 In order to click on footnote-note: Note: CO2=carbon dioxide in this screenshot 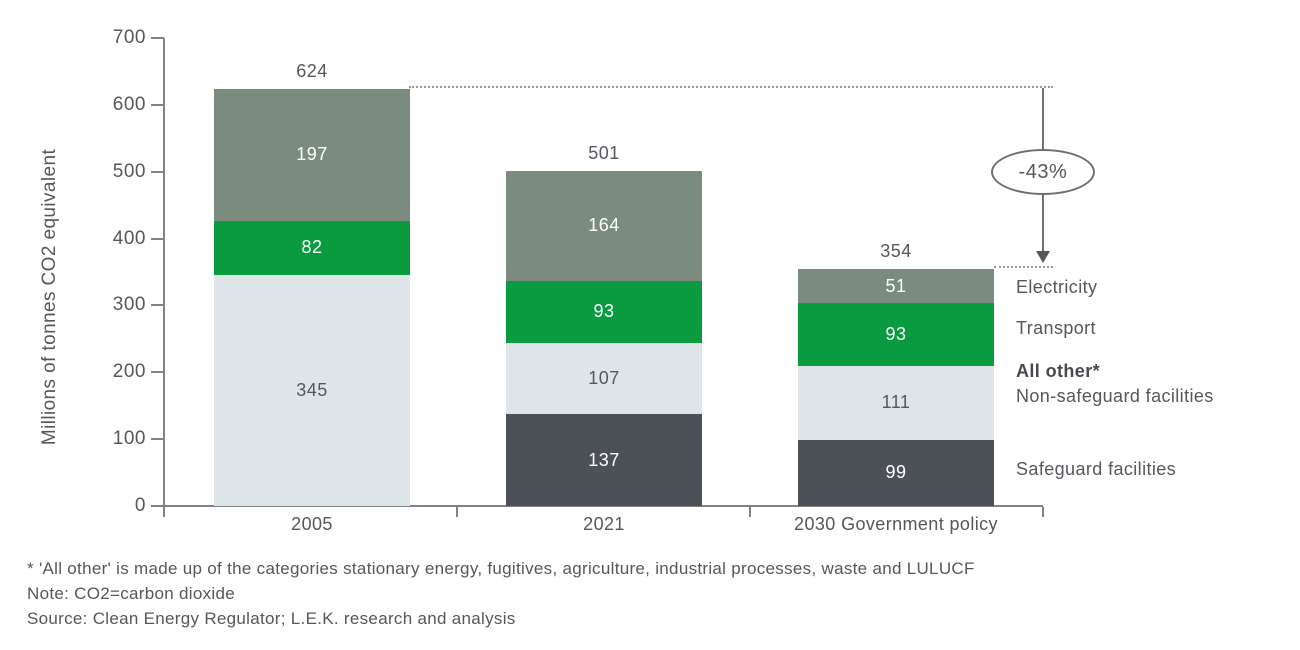, I will do `click(131, 593)`.